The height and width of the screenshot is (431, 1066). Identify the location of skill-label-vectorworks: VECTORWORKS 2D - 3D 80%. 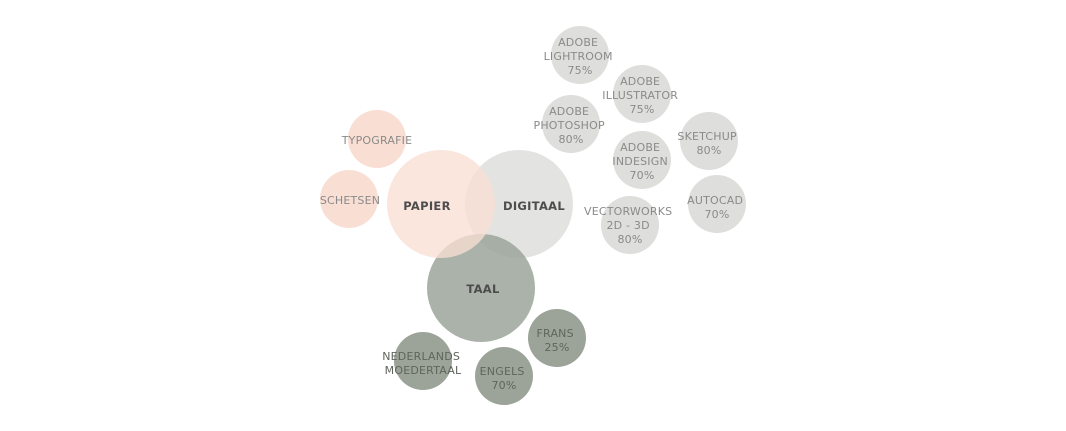
(630, 225).